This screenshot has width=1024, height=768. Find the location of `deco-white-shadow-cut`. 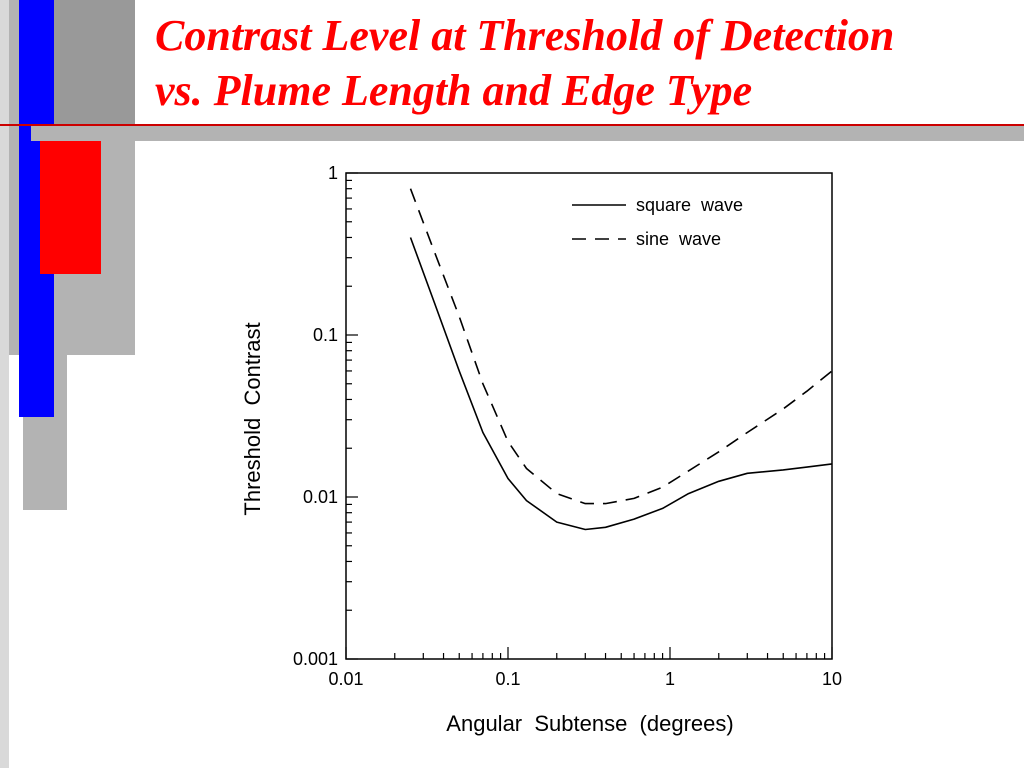

deco-white-shadow-cut is located at coordinates (550, 142).